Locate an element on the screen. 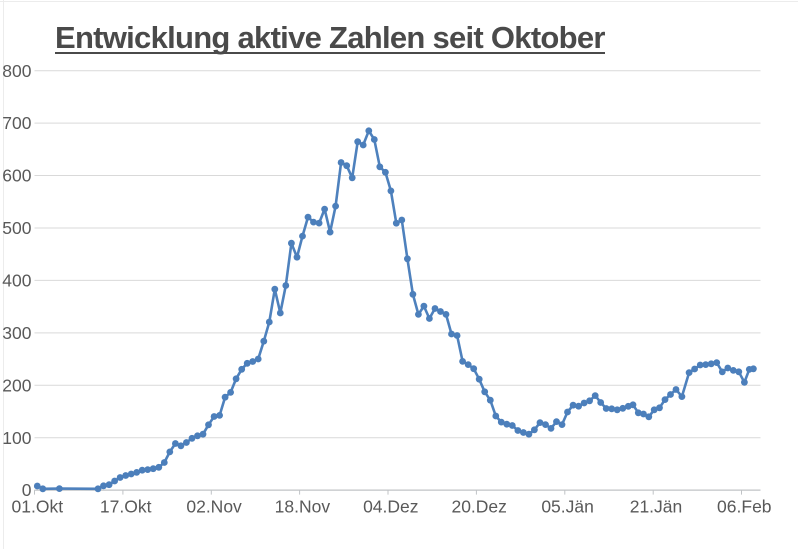  svg-text: 700 is located at coordinates (16, 123).